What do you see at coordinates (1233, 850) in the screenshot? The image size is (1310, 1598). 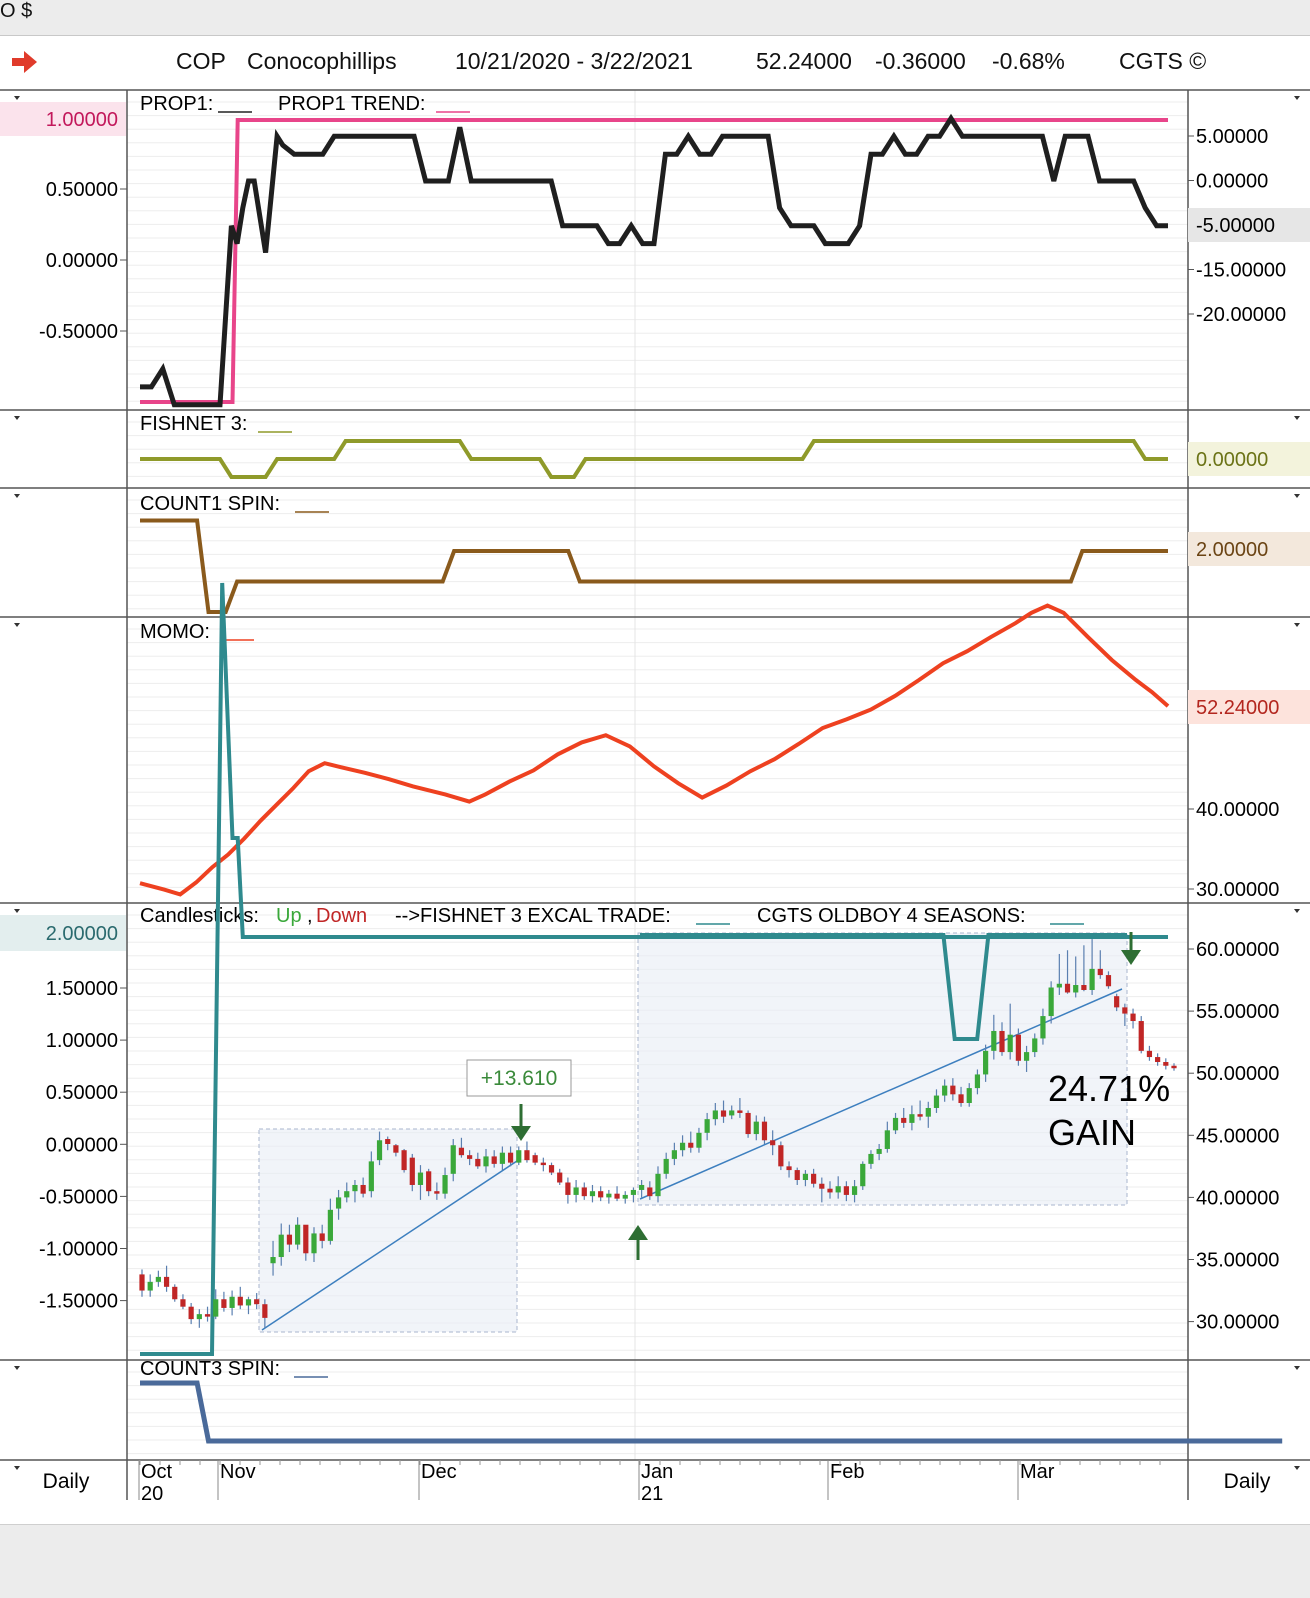 I see `momo-right-axis: 40.00000 30.00000` at bounding box center [1233, 850].